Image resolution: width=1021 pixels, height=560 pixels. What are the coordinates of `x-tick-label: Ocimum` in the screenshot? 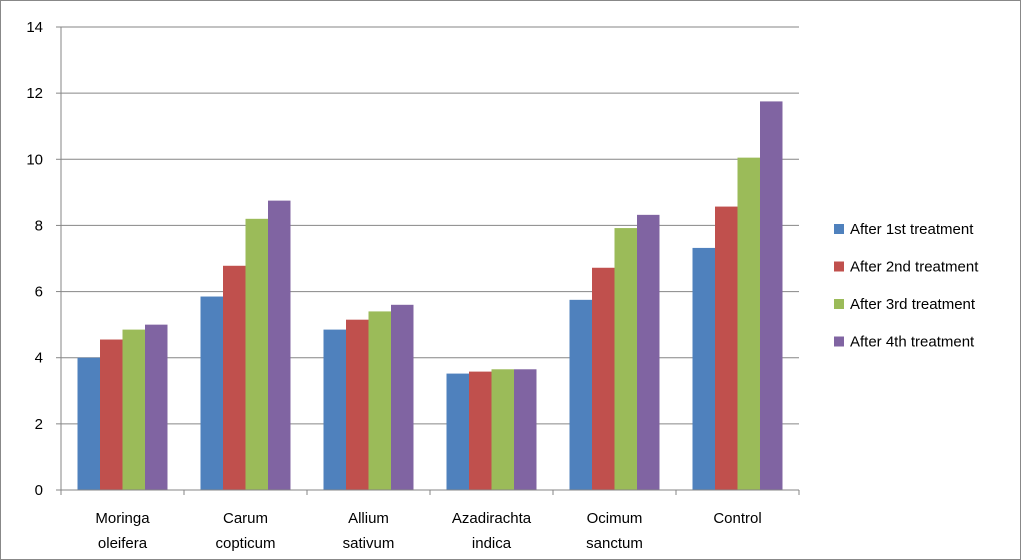 It's located at (615, 518).